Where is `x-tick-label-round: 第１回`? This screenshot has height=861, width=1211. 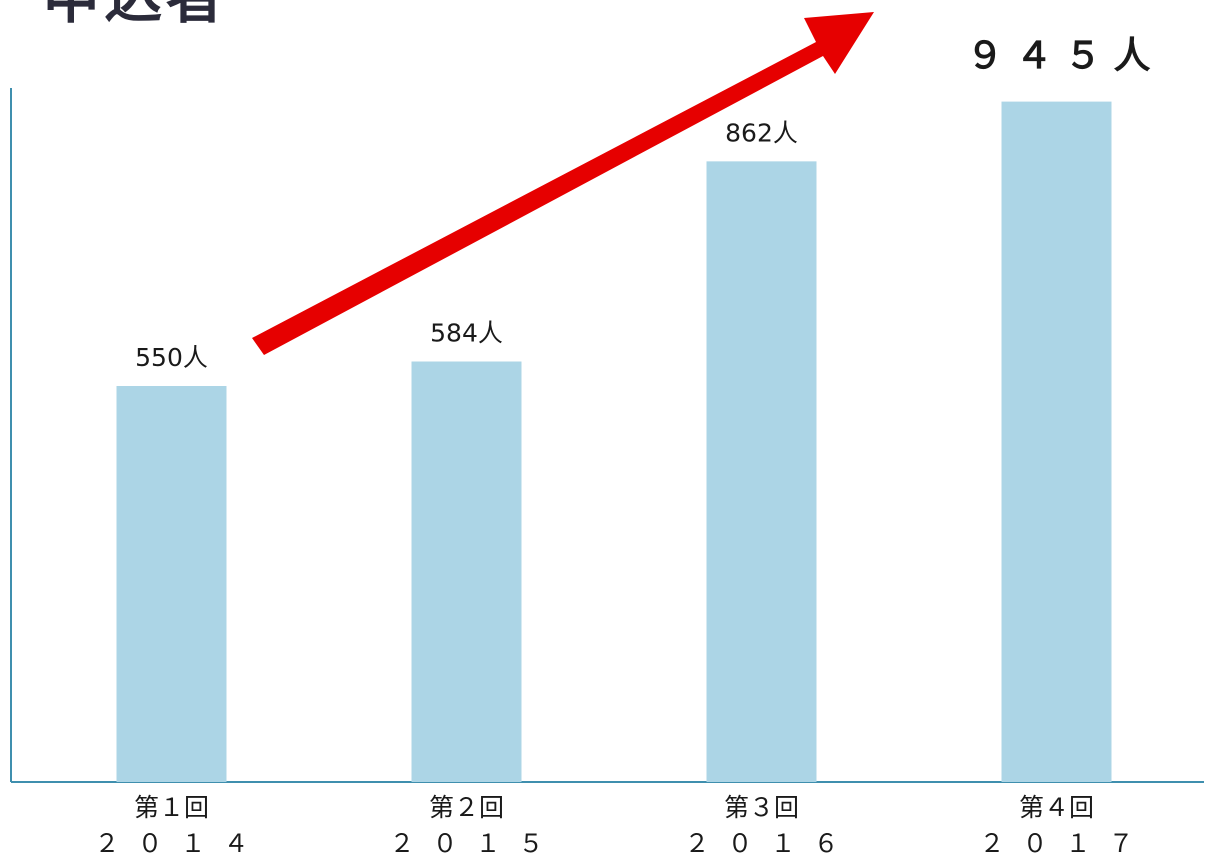
x-tick-label-round: 第１回 is located at coordinates (171, 807).